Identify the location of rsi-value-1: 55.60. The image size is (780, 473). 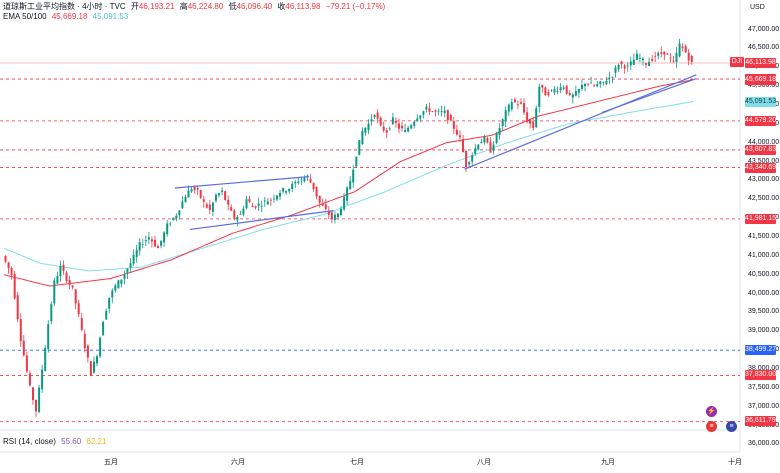
(71, 441).